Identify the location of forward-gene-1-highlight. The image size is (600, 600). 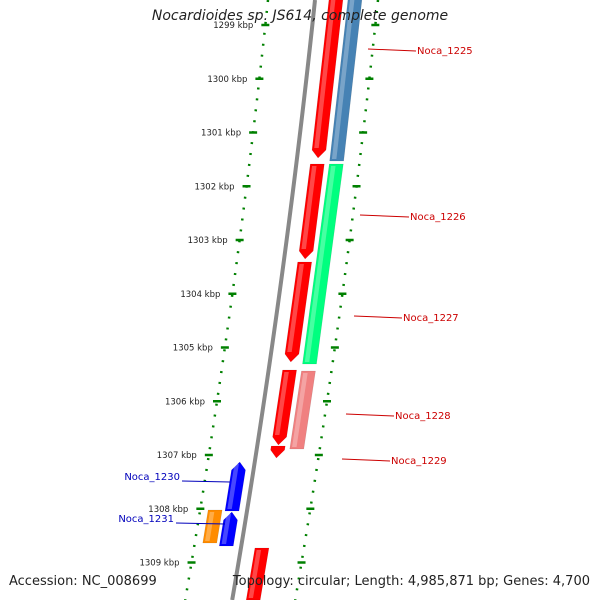
(325, 74).